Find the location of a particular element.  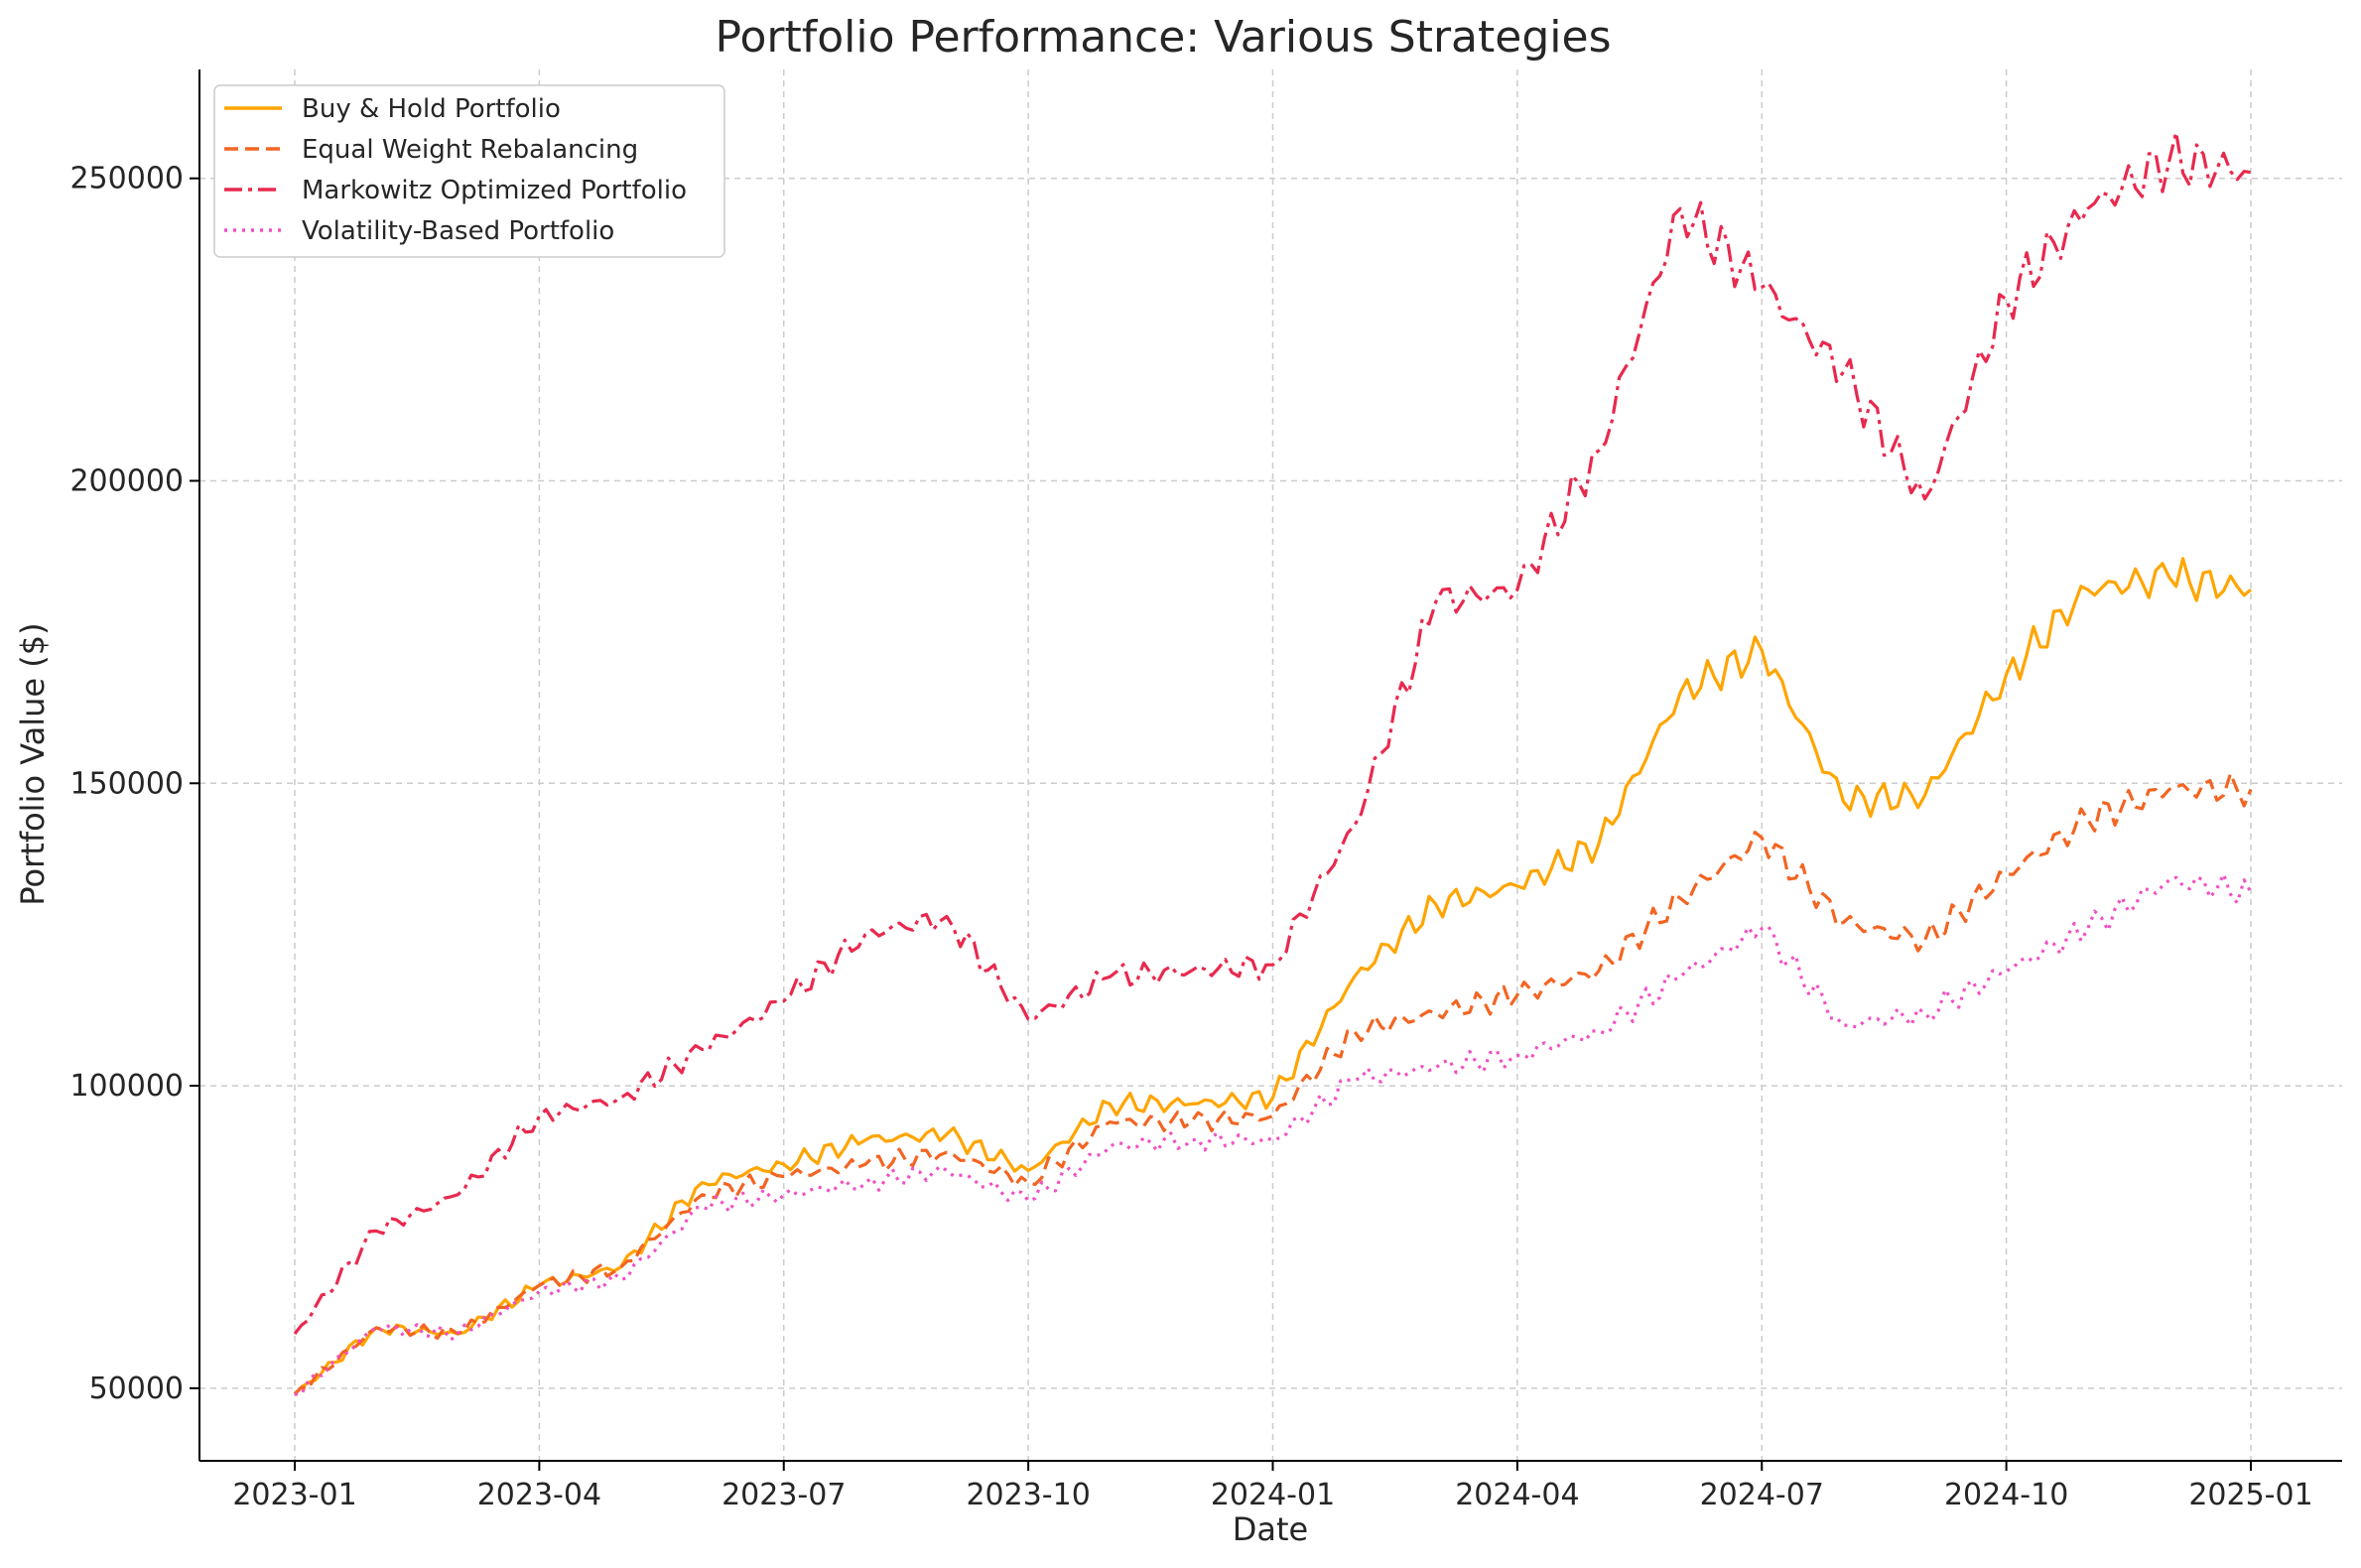

x-tick-label: 2024-01 is located at coordinates (1273, 1495).